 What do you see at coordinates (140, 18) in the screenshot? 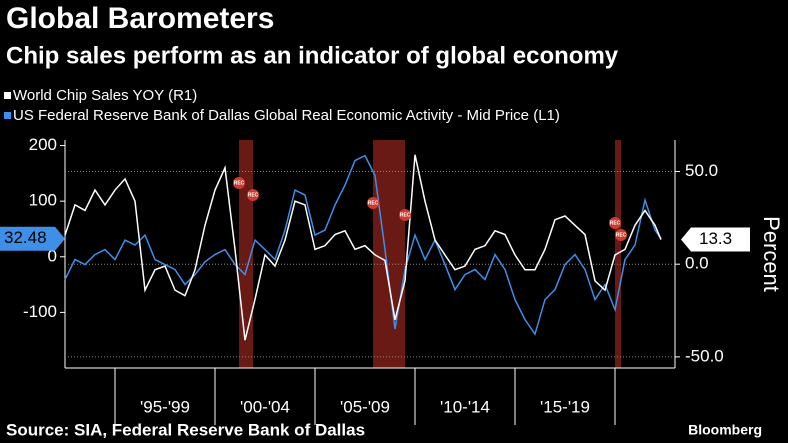
I see `chart-title: Global Barometers` at bounding box center [140, 18].